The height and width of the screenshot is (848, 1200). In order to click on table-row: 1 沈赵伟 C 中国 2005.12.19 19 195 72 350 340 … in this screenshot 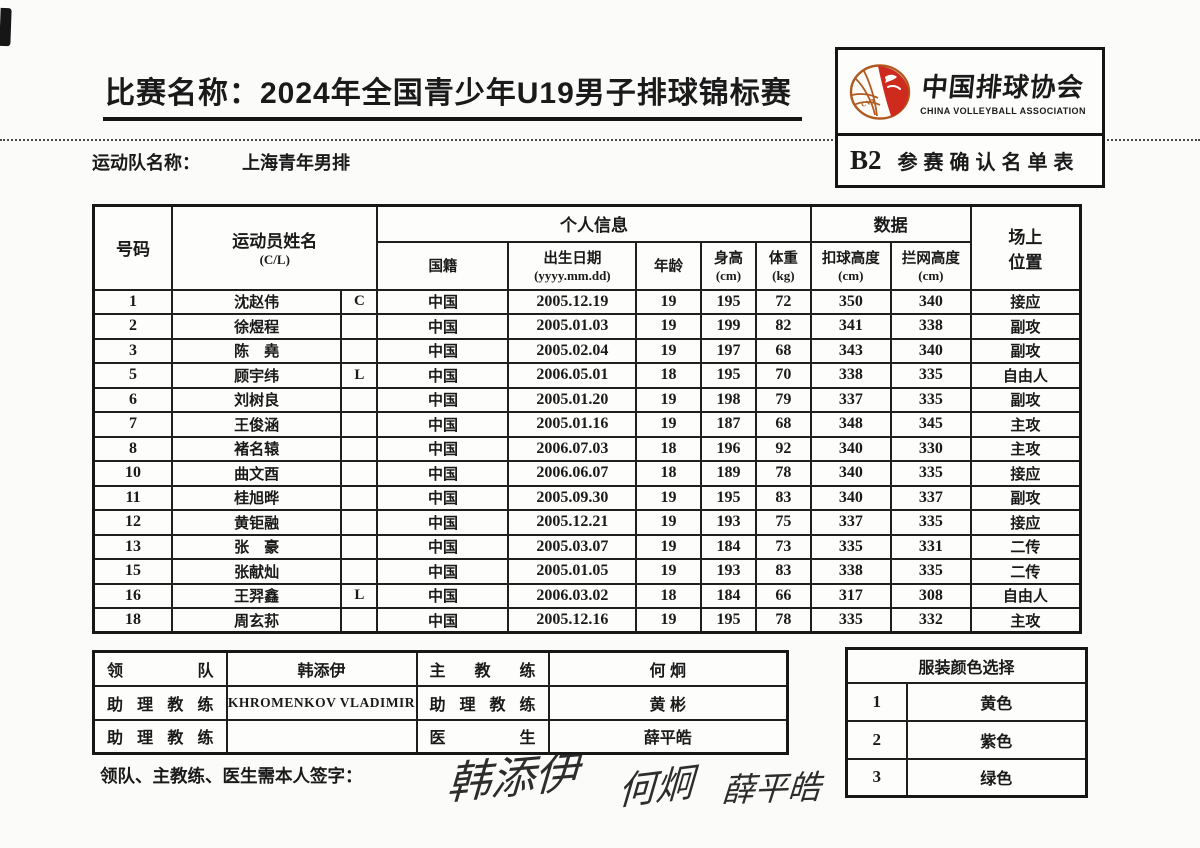, I will do `click(587, 301)`.